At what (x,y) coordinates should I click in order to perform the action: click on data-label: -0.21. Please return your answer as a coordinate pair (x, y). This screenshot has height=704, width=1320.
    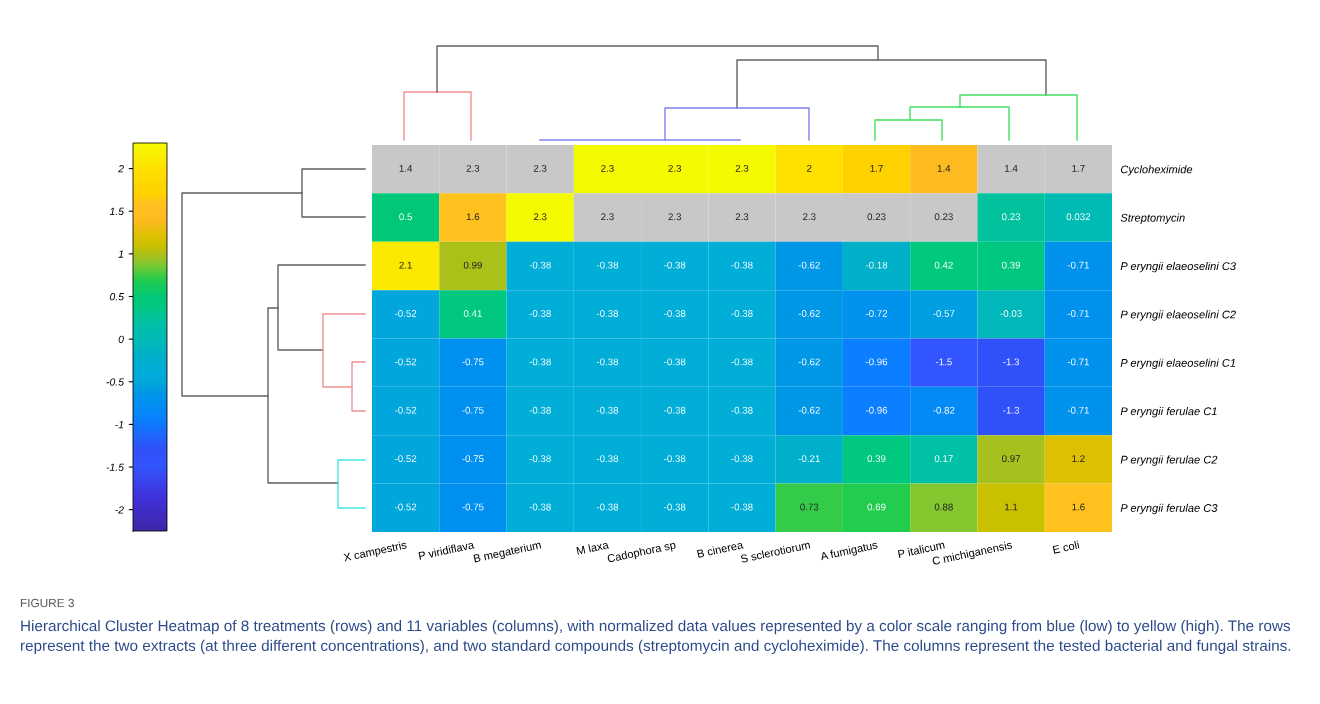
    Looking at the image, I should click on (809, 459).